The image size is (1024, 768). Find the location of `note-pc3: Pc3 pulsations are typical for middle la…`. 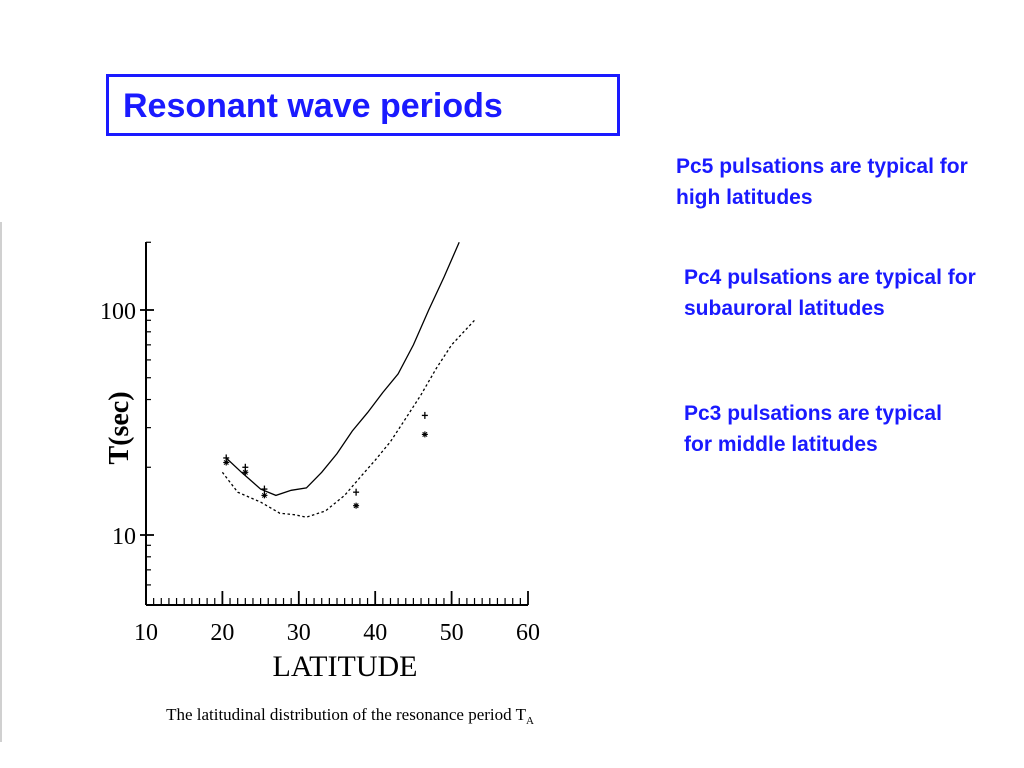

note-pc3: Pc3 pulsations are typical for middle la… is located at coordinates (813, 429).